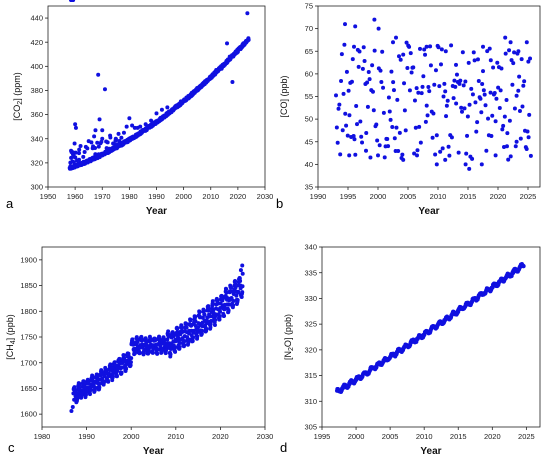 This screenshot has width=550, height=457. What do you see at coordinates (10, 203) in the screenshot?
I see `panel-letter: a` at bounding box center [10, 203].